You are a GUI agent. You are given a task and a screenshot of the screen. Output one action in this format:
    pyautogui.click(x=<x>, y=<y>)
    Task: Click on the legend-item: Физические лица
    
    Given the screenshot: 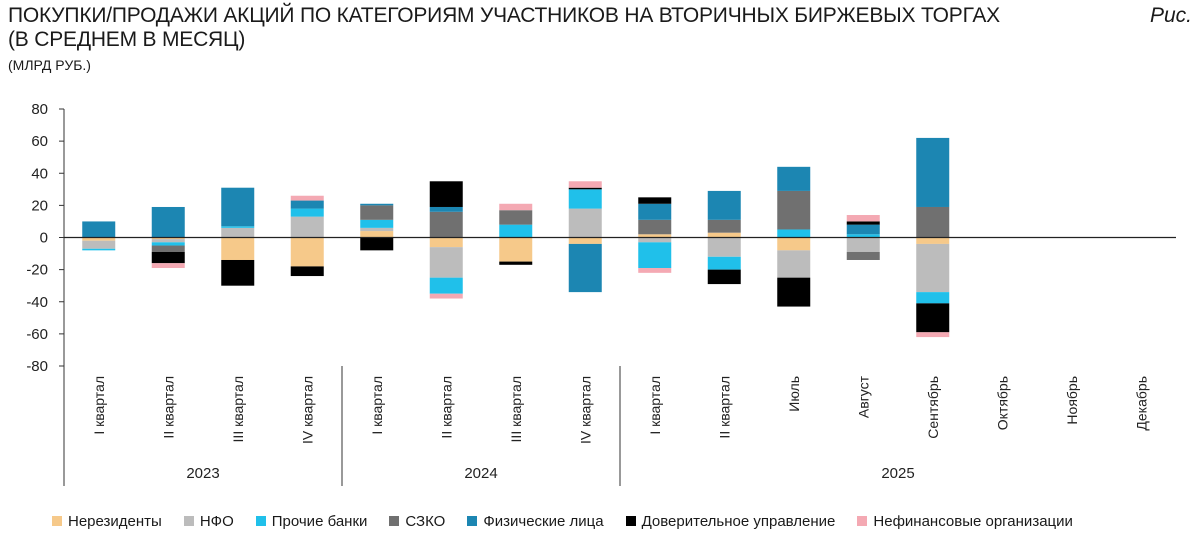 What is the action you would take?
    pyautogui.click(x=535, y=521)
    